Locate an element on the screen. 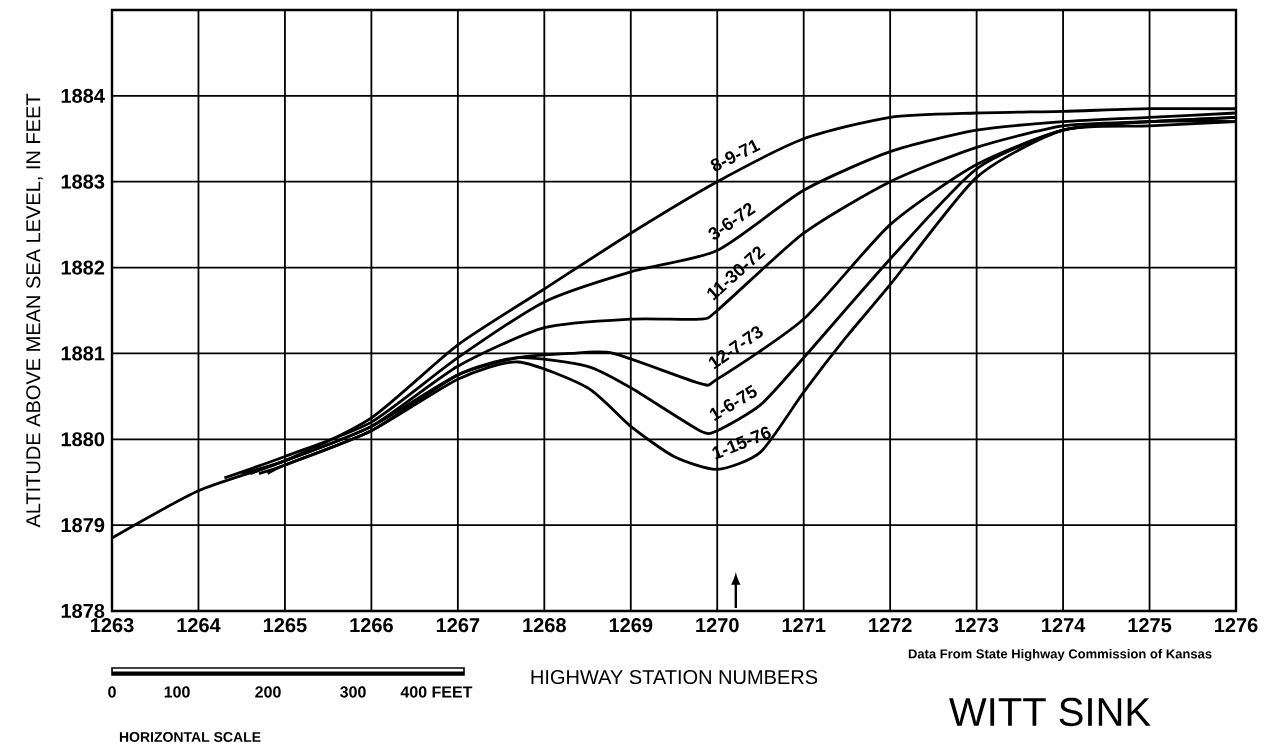  text: 400 FEET is located at coordinates (436, 692).